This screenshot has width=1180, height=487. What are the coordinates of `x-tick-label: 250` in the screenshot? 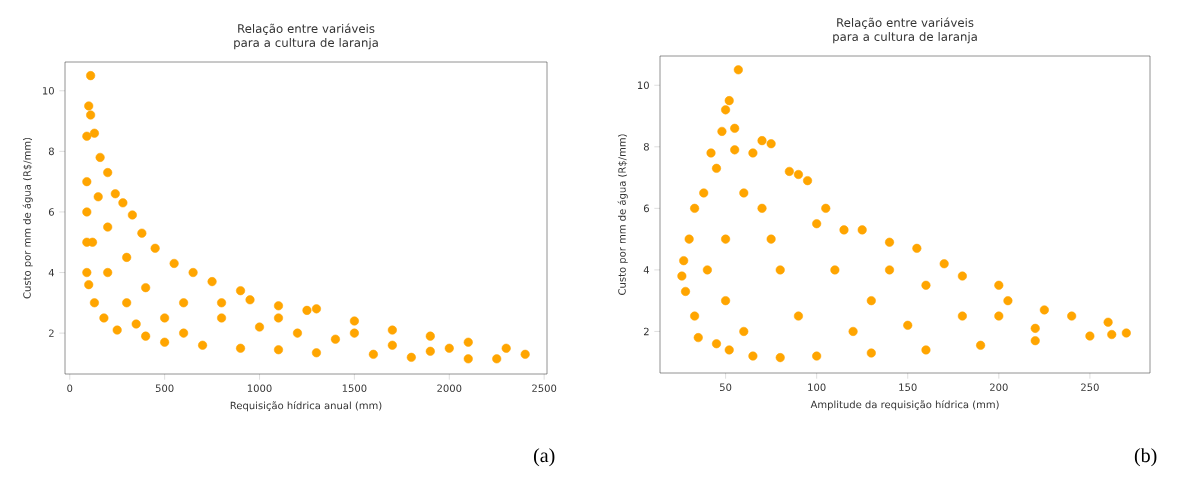 It's located at (1090, 387).